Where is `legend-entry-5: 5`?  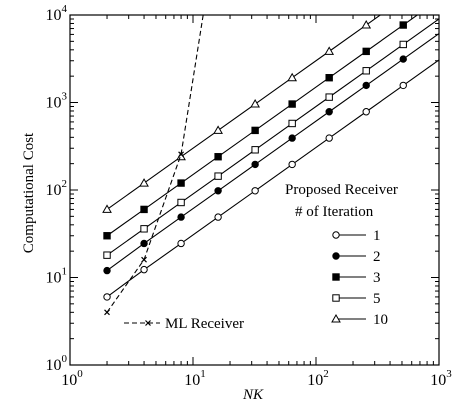 legend-entry-5: 5 is located at coordinates (356, 299).